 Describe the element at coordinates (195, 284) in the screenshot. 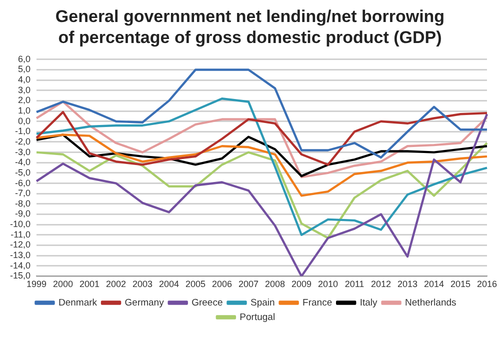

I see `x-tick-label: 2005` at that location.